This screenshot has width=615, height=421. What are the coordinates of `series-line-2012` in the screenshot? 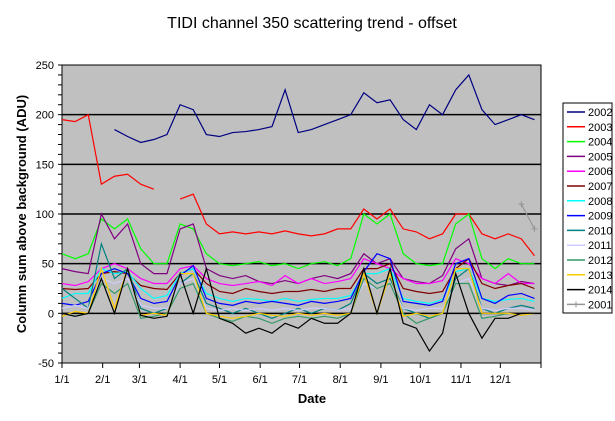 It's located at (298, 300).